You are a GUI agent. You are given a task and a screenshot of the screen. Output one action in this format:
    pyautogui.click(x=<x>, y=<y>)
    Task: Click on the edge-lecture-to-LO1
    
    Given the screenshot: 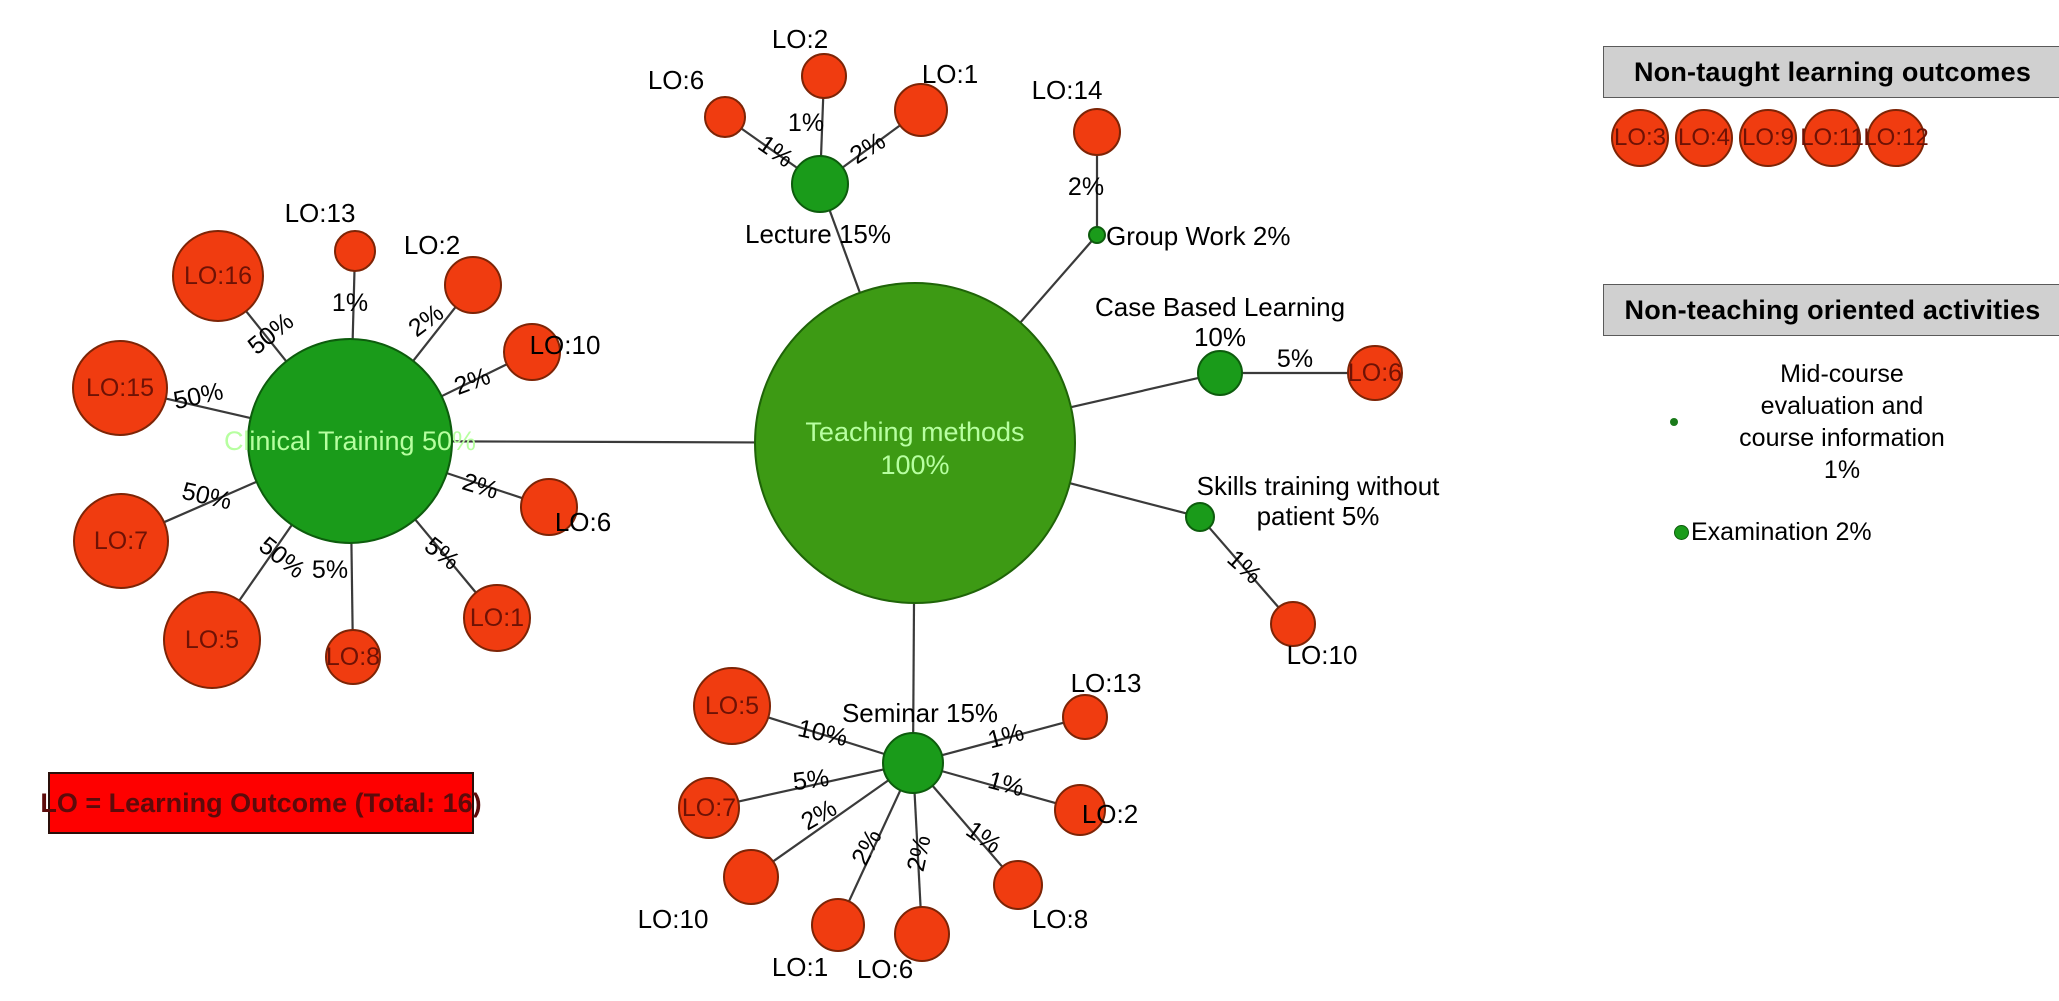 What is the action you would take?
    pyautogui.click(x=871, y=146)
    